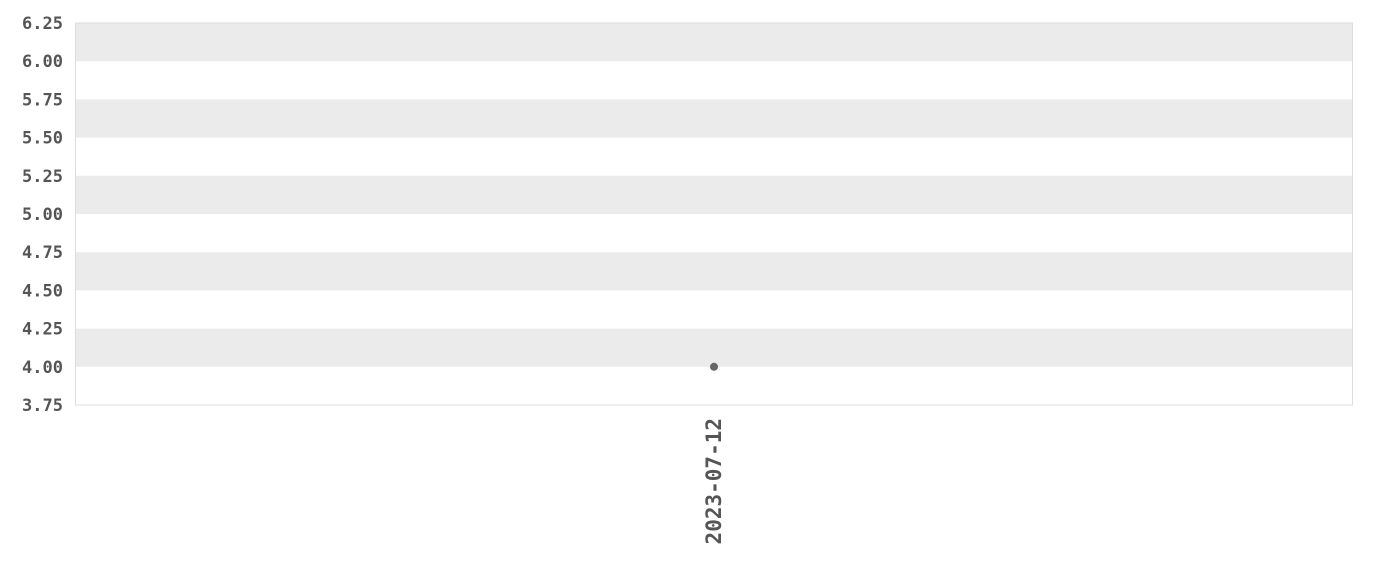 The image size is (1380, 580). What do you see at coordinates (42, 100) in the screenshot?
I see `y-tick-label: 5.75` at bounding box center [42, 100].